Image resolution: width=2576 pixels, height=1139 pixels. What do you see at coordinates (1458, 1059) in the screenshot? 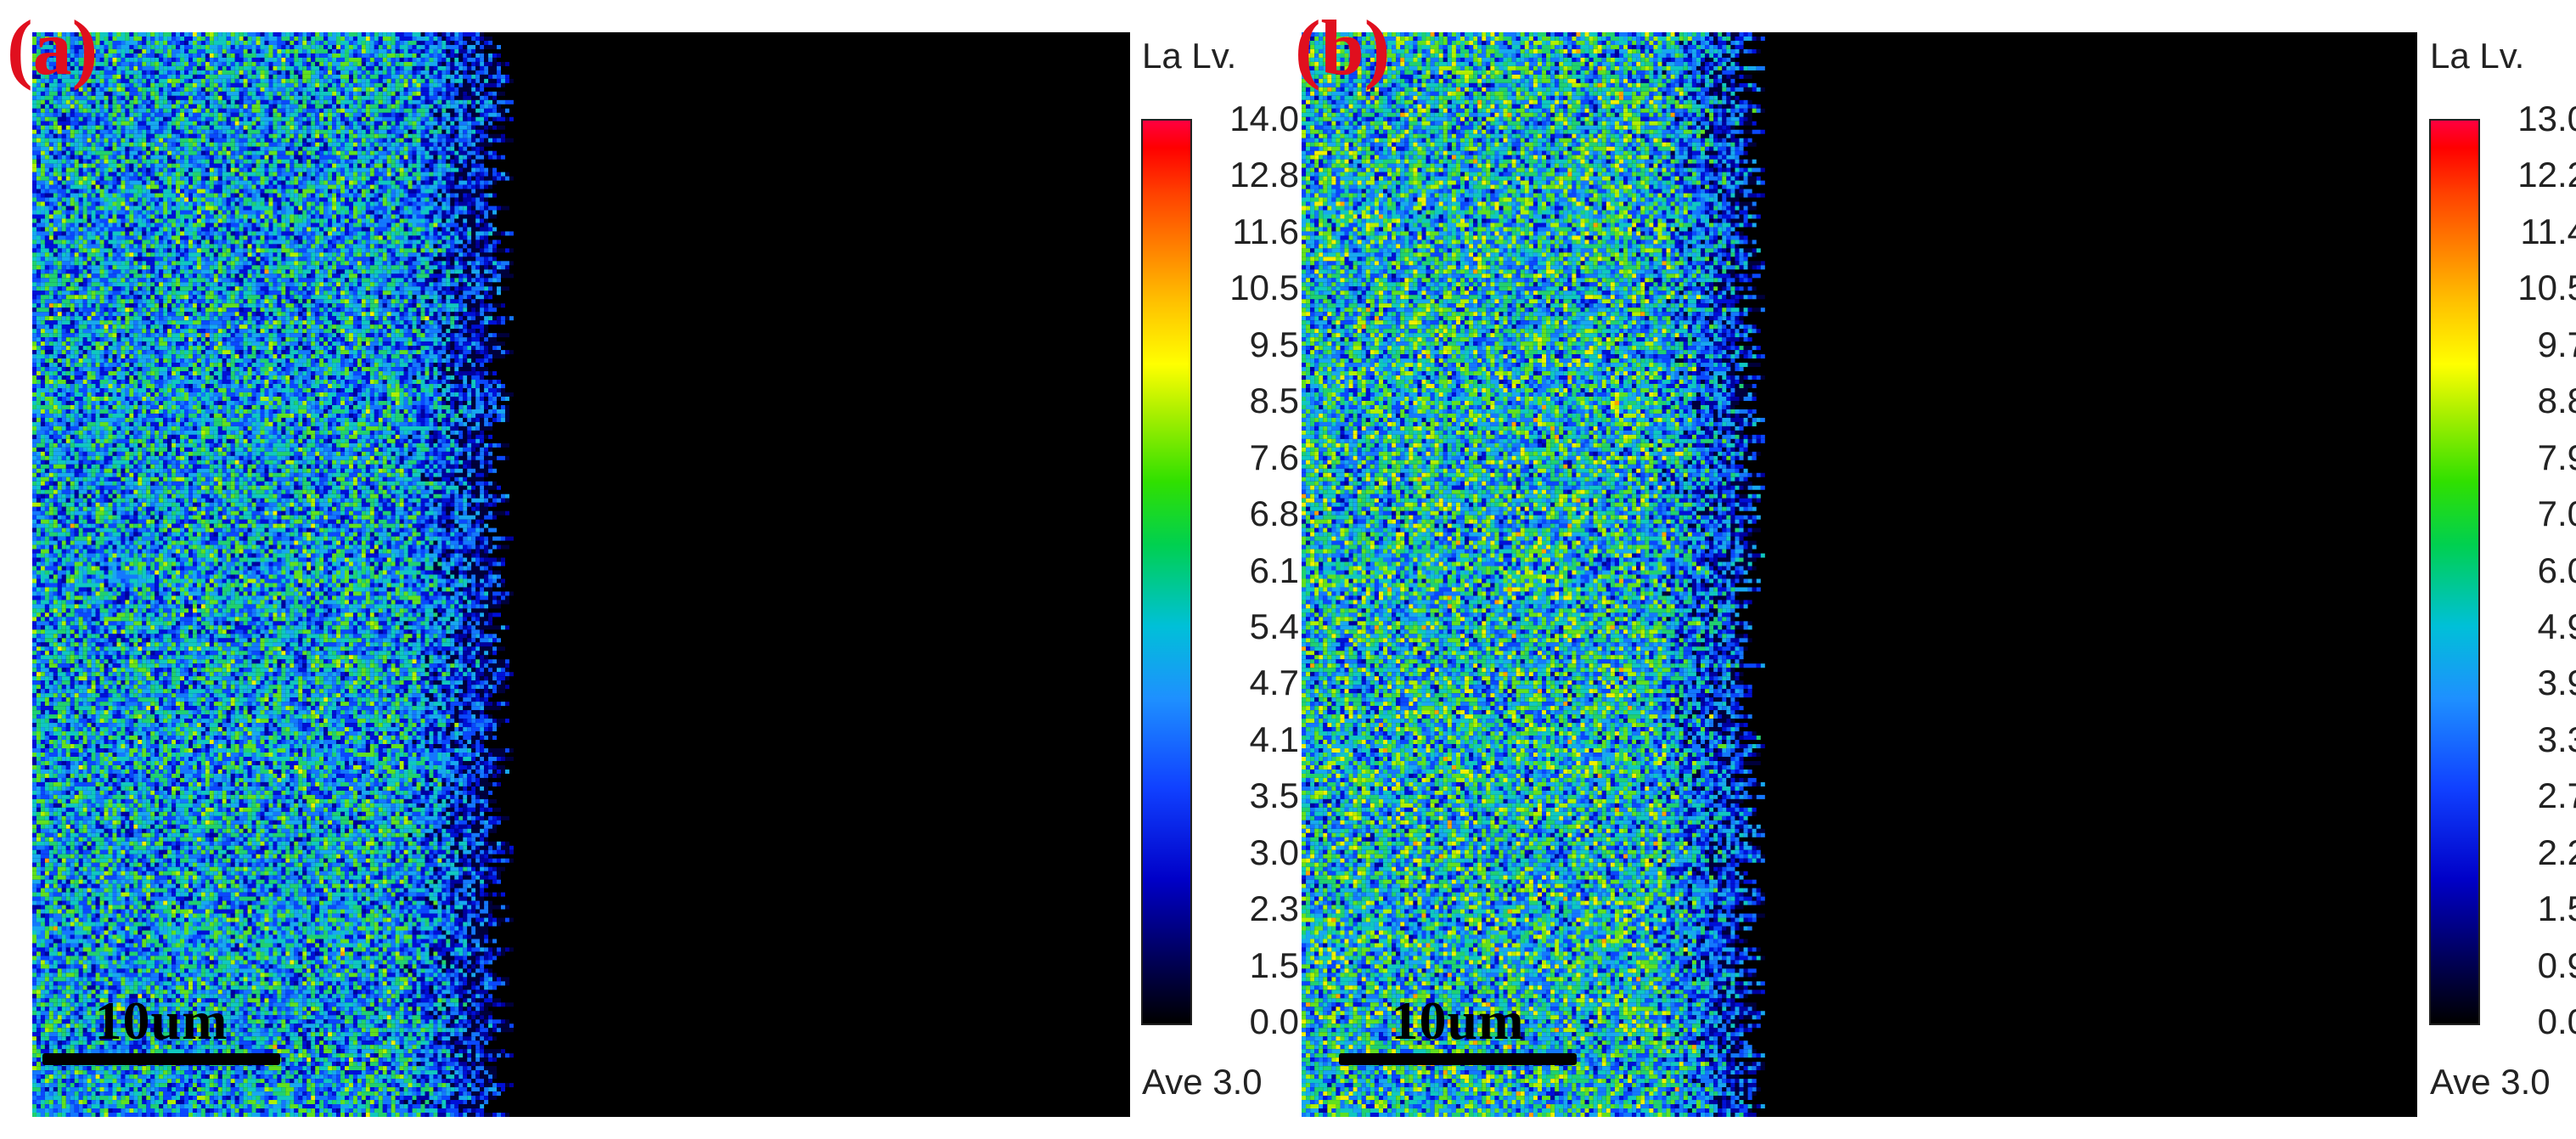
I see `scalebar-line-b` at bounding box center [1458, 1059].